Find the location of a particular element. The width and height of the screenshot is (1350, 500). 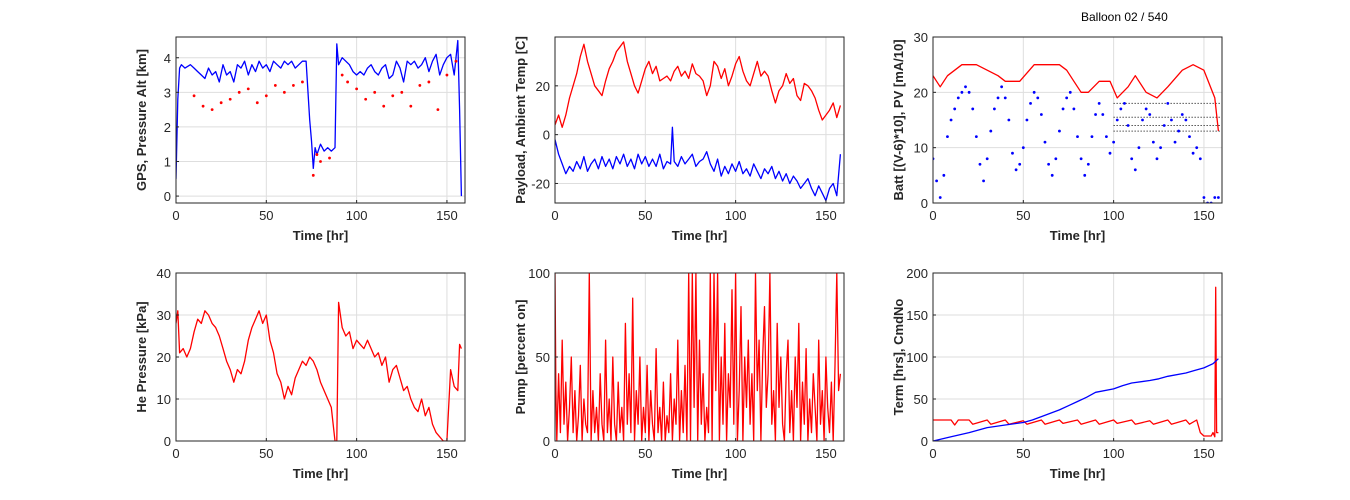

y-tick-label: 3 is located at coordinates (167, 92).